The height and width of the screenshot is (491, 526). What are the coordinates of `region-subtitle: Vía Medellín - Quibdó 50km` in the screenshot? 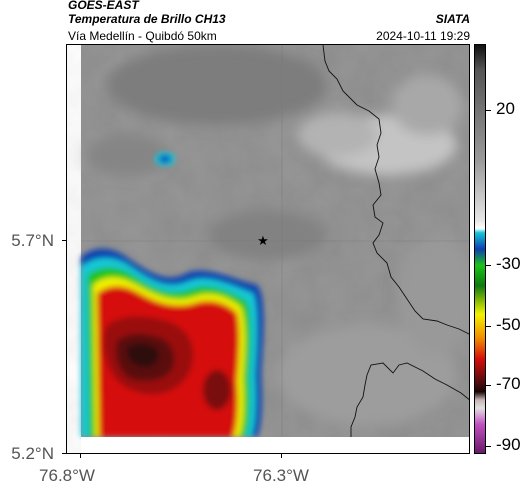 It's located at (142, 36).